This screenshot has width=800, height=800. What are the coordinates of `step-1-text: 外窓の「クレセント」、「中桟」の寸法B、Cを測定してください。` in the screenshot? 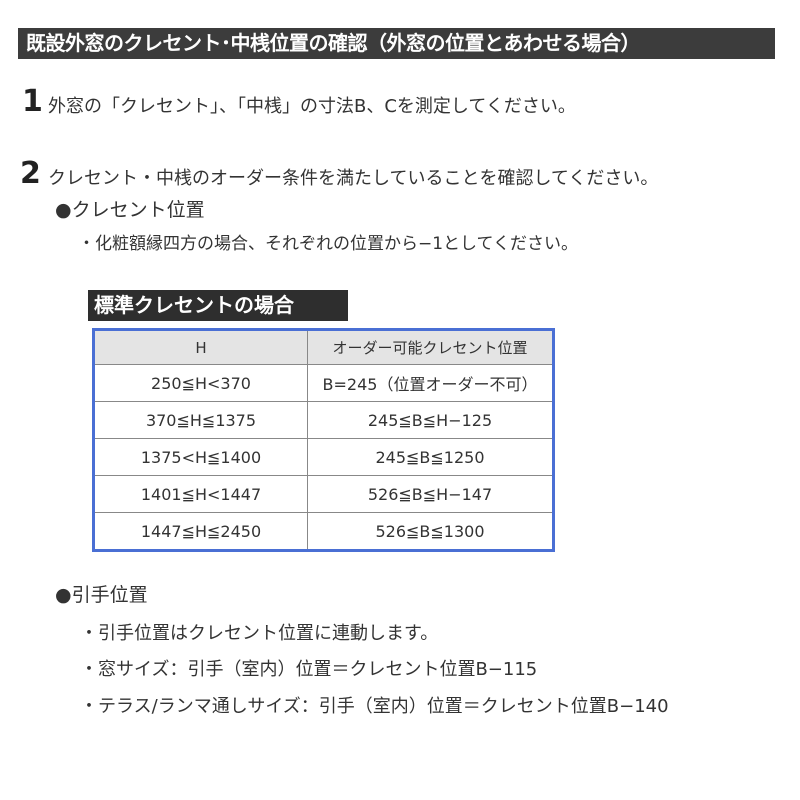 It's located at (312, 106).